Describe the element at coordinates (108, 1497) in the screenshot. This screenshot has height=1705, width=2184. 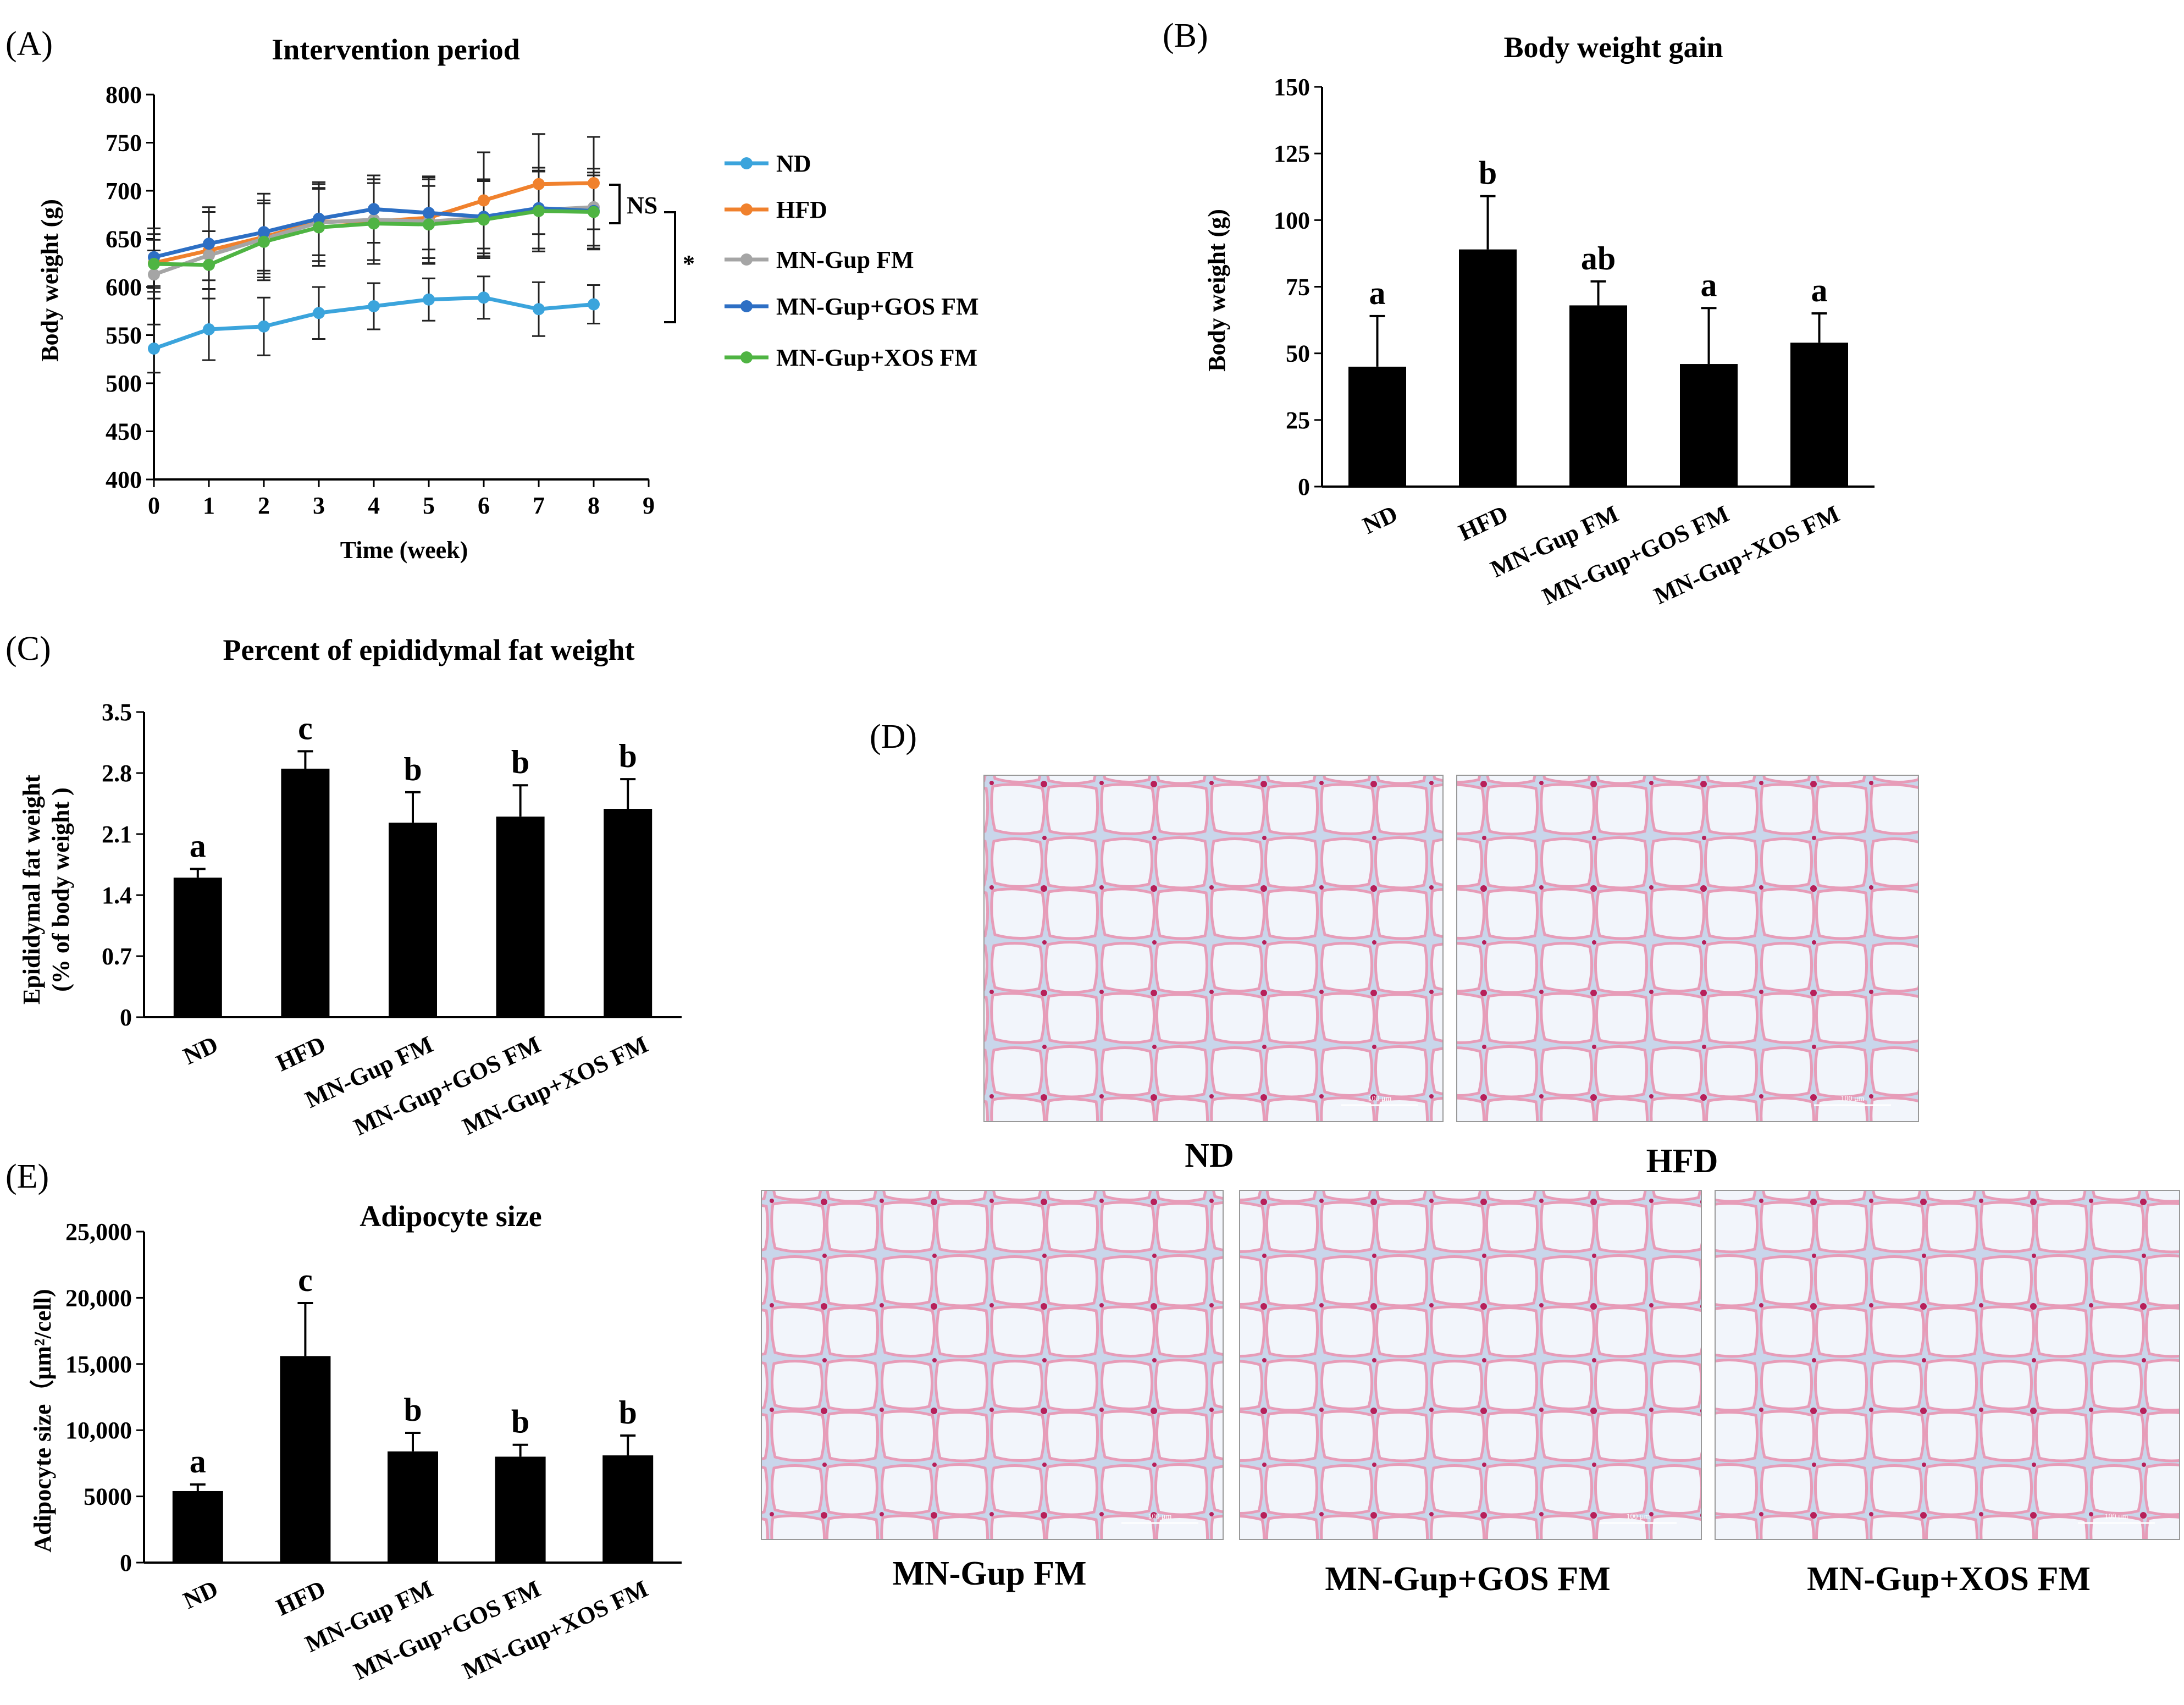
I see `y-tick-label: 5000` at that location.